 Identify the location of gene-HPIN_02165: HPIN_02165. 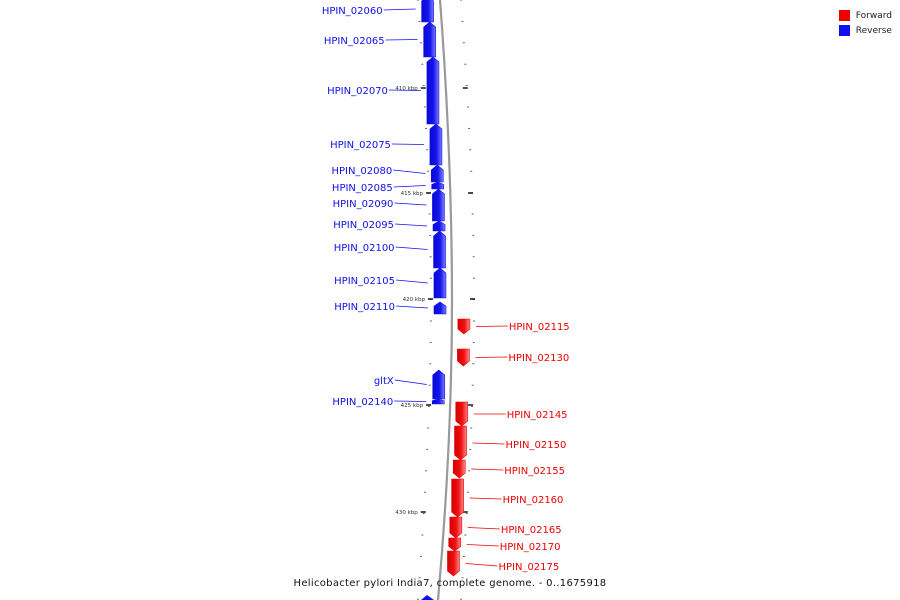
(505, 527).